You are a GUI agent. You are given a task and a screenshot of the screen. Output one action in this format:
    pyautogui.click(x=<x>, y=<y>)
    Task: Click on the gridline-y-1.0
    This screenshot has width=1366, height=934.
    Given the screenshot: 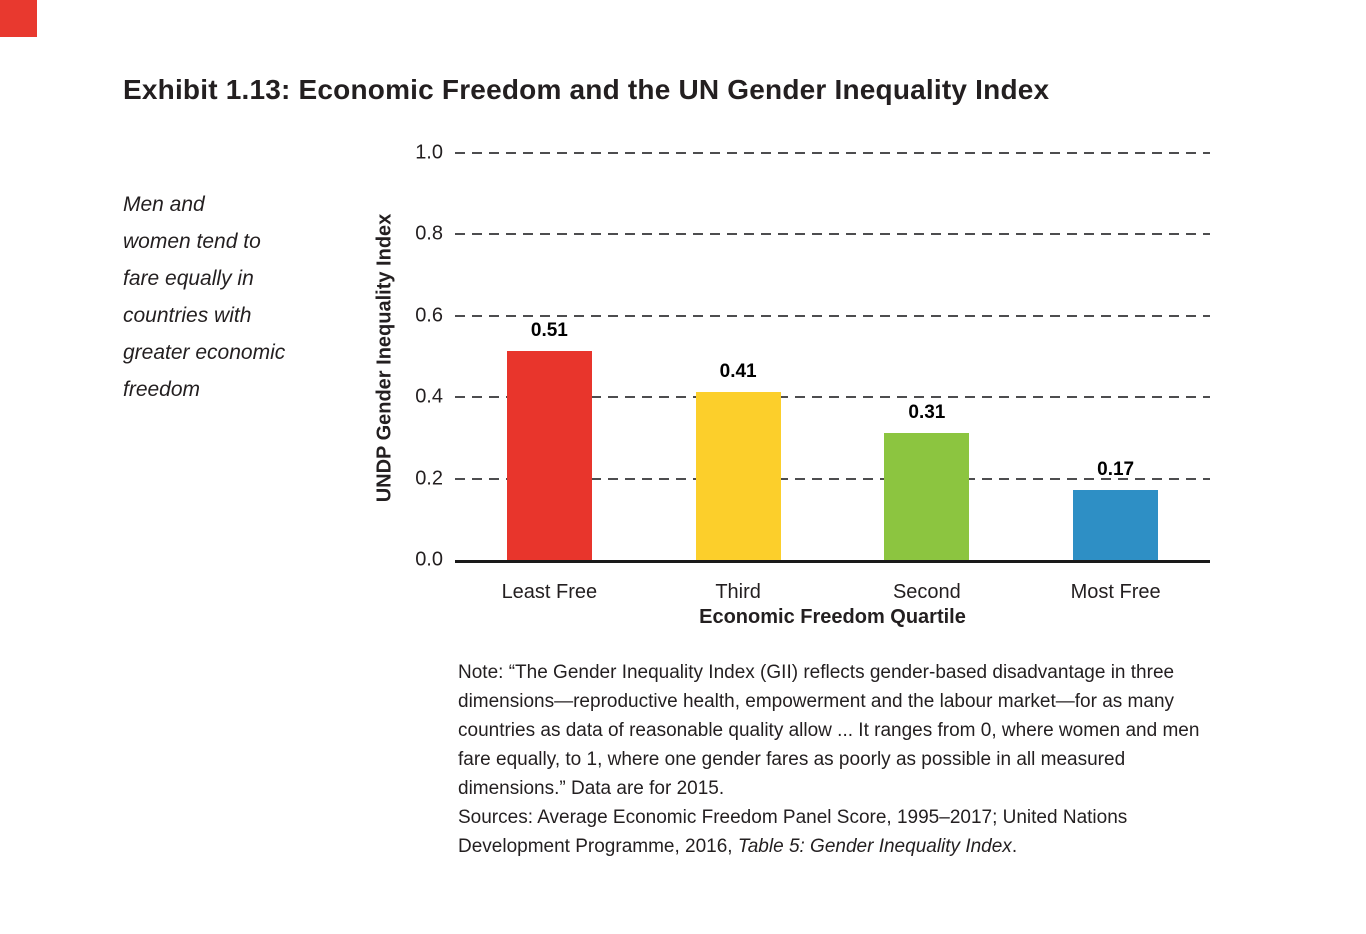 What is the action you would take?
    pyautogui.click(x=832, y=153)
    